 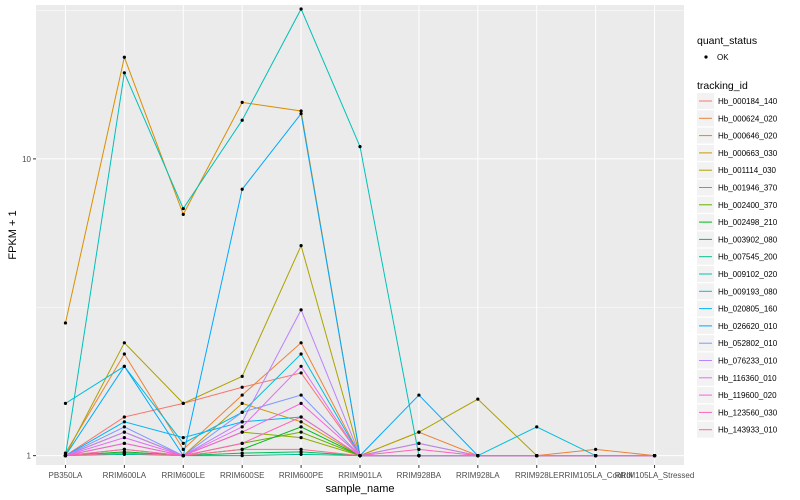 What do you see at coordinates (748, 274) in the screenshot?
I see `legend-label-tracking-id: Hb_009102_020` at bounding box center [748, 274].